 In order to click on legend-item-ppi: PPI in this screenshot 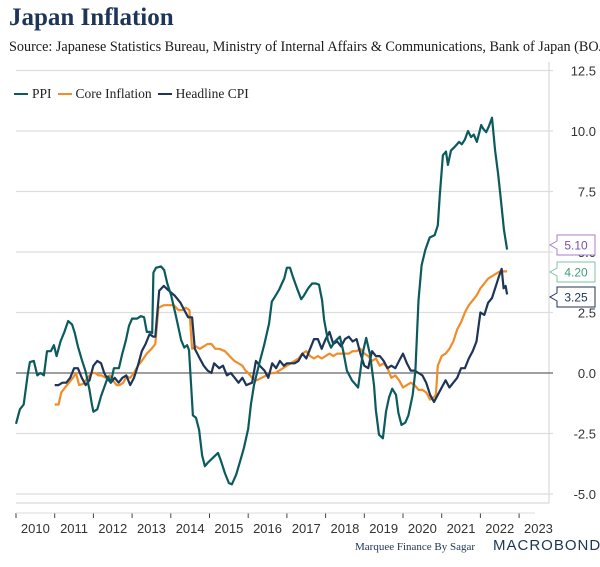, I will do `click(33, 94)`.